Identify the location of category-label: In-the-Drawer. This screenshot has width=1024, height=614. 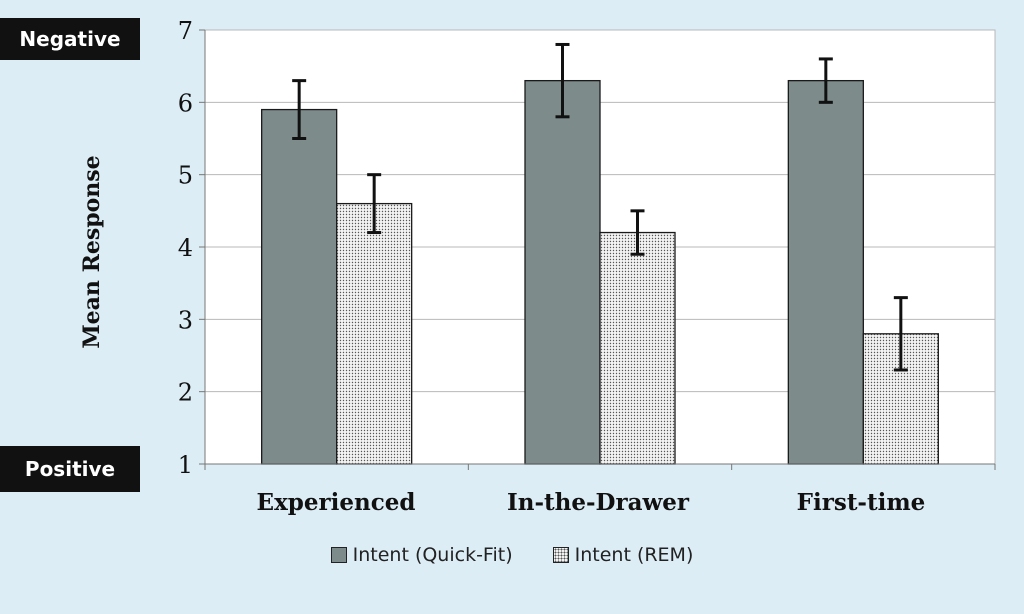
(598, 502).